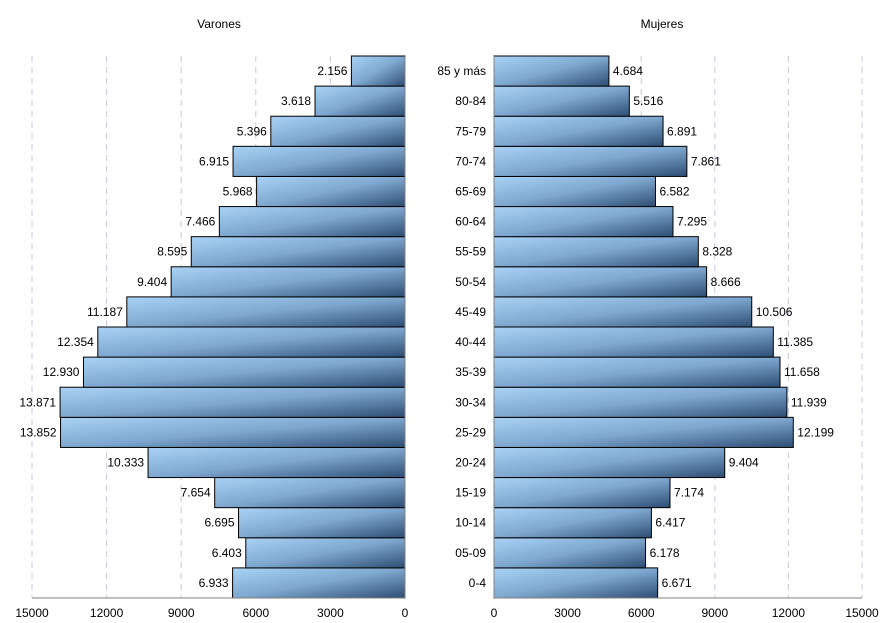 This screenshot has width=883, height=623. What do you see at coordinates (470, 252) in the screenshot?
I see `category-label: 55-59` at bounding box center [470, 252].